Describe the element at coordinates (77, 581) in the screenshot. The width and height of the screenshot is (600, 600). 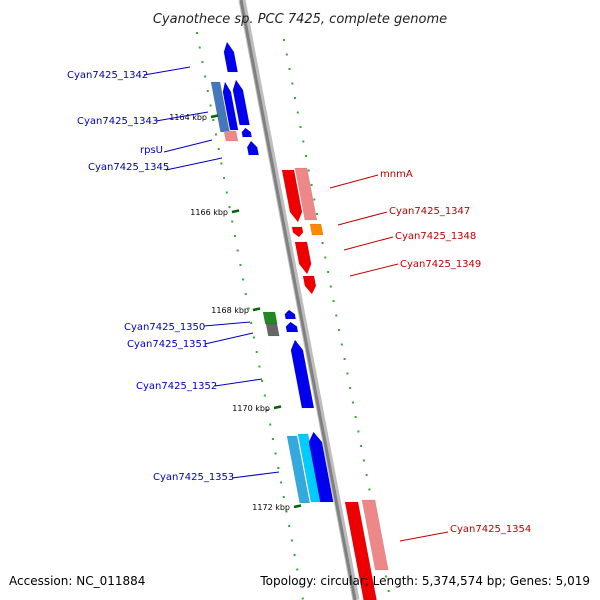
I see `accession-text: Accession: NC_011884` at that location.